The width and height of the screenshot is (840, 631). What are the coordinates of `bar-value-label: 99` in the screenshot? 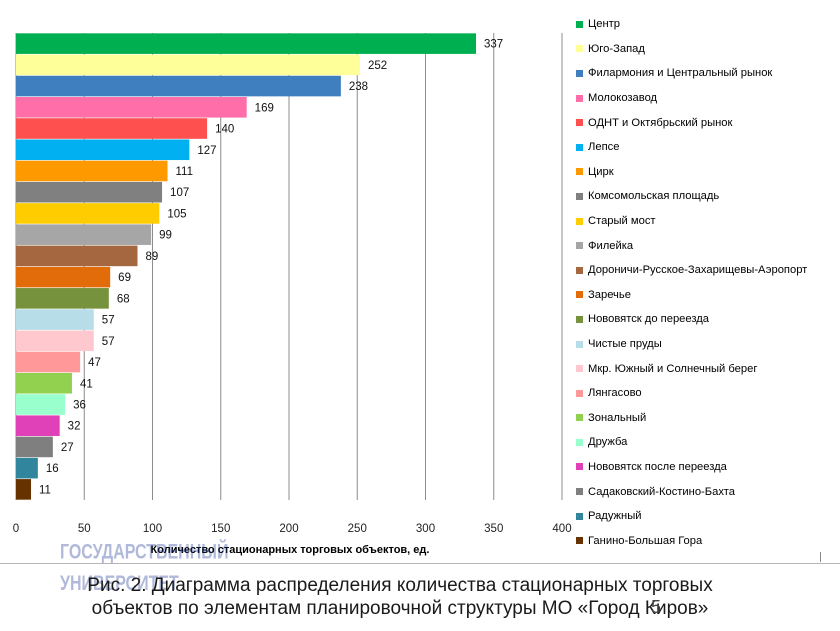 It's located at (165, 236).